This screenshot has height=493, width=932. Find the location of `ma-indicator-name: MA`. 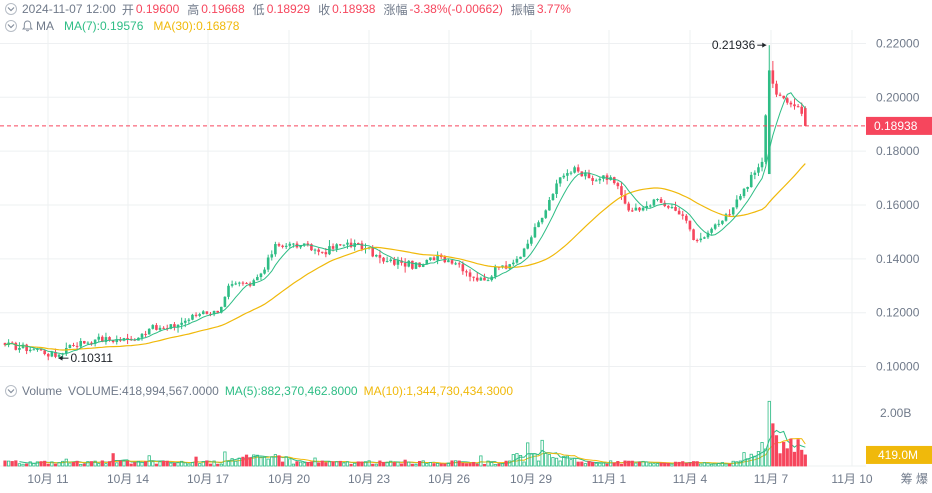

ma-indicator-name: MA is located at coordinates (45, 26).